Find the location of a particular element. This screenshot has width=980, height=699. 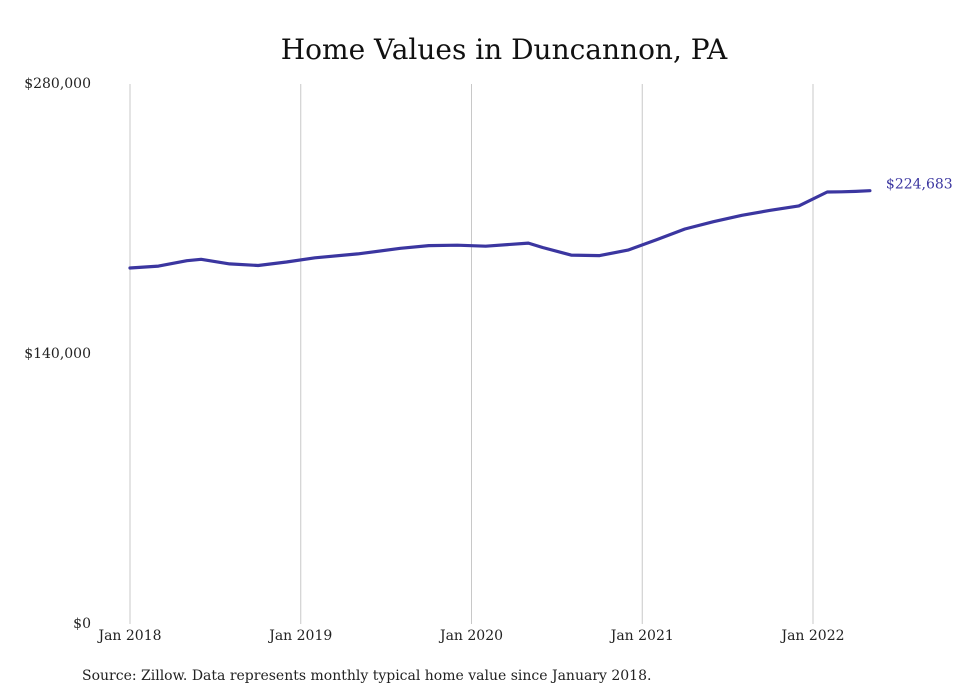

series-line is located at coordinates (500, 229).